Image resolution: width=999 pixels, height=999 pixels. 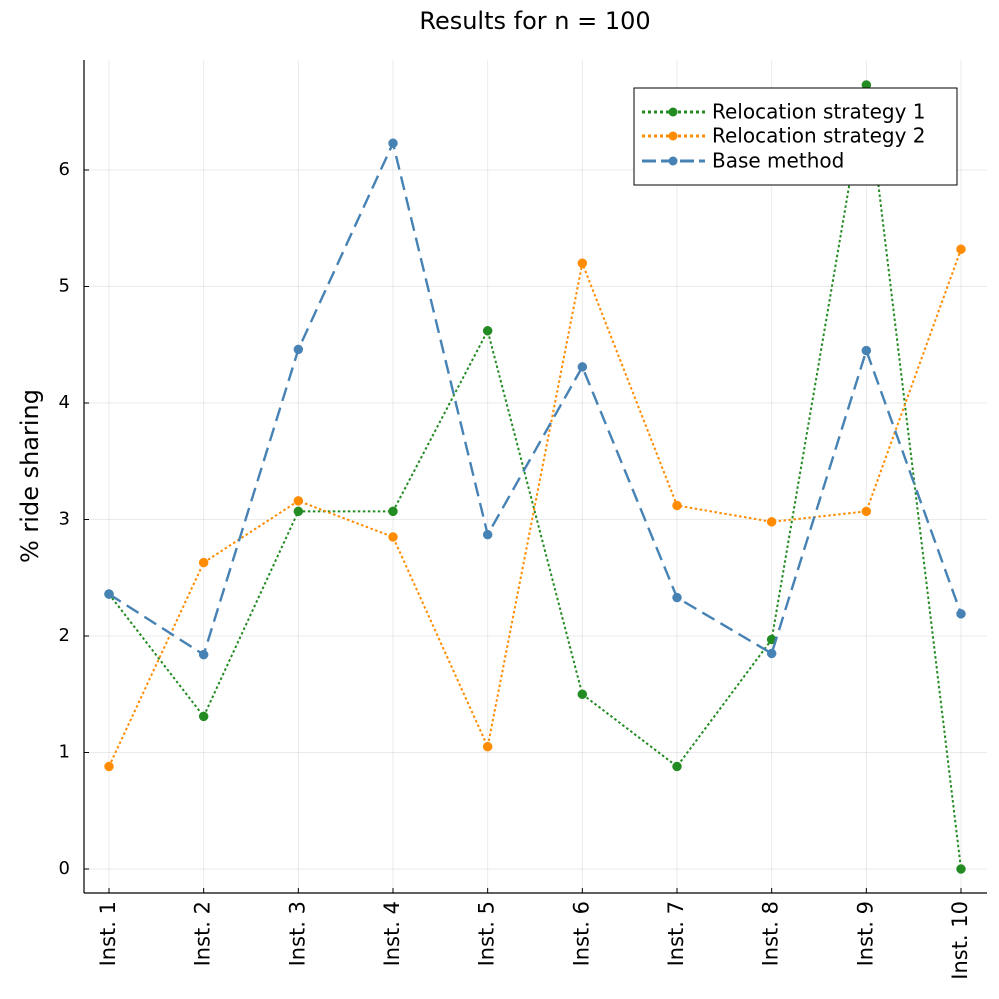 I want to click on y-axis-ticks: 0 1 2 3 4 5 6, so click(x=74, y=519).